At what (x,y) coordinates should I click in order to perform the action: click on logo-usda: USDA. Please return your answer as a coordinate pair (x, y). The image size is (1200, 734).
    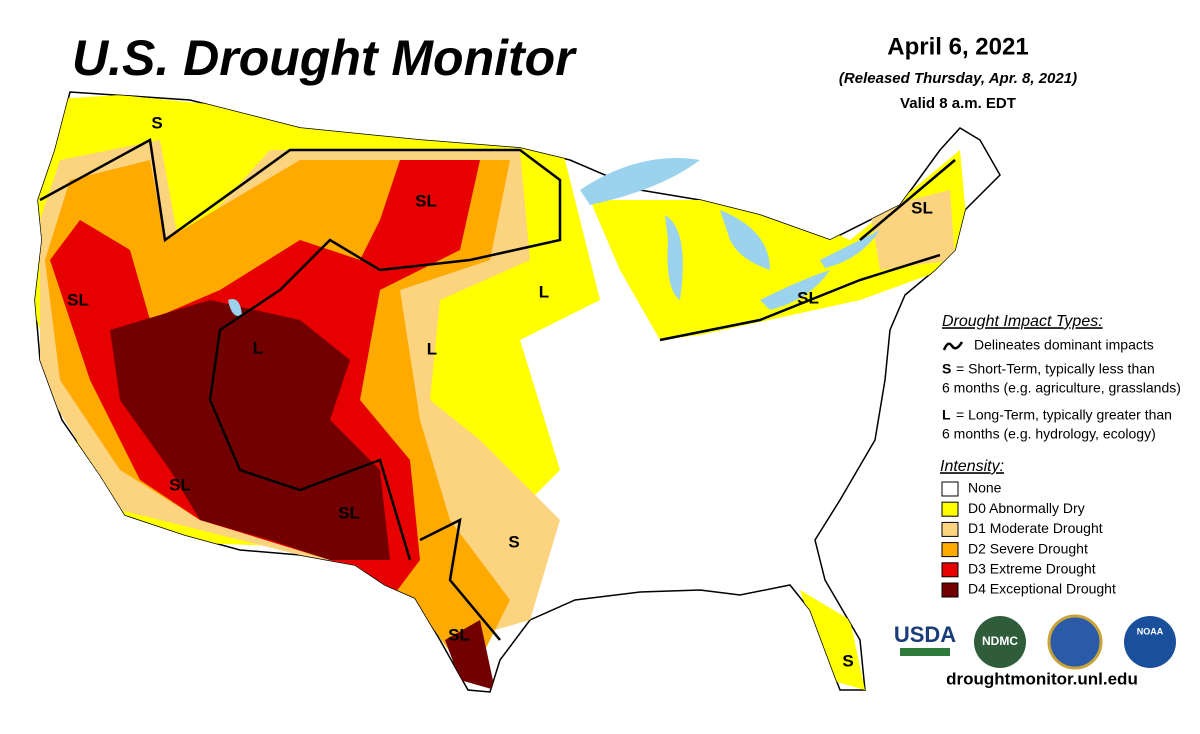
    Looking at the image, I should click on (925, 634).